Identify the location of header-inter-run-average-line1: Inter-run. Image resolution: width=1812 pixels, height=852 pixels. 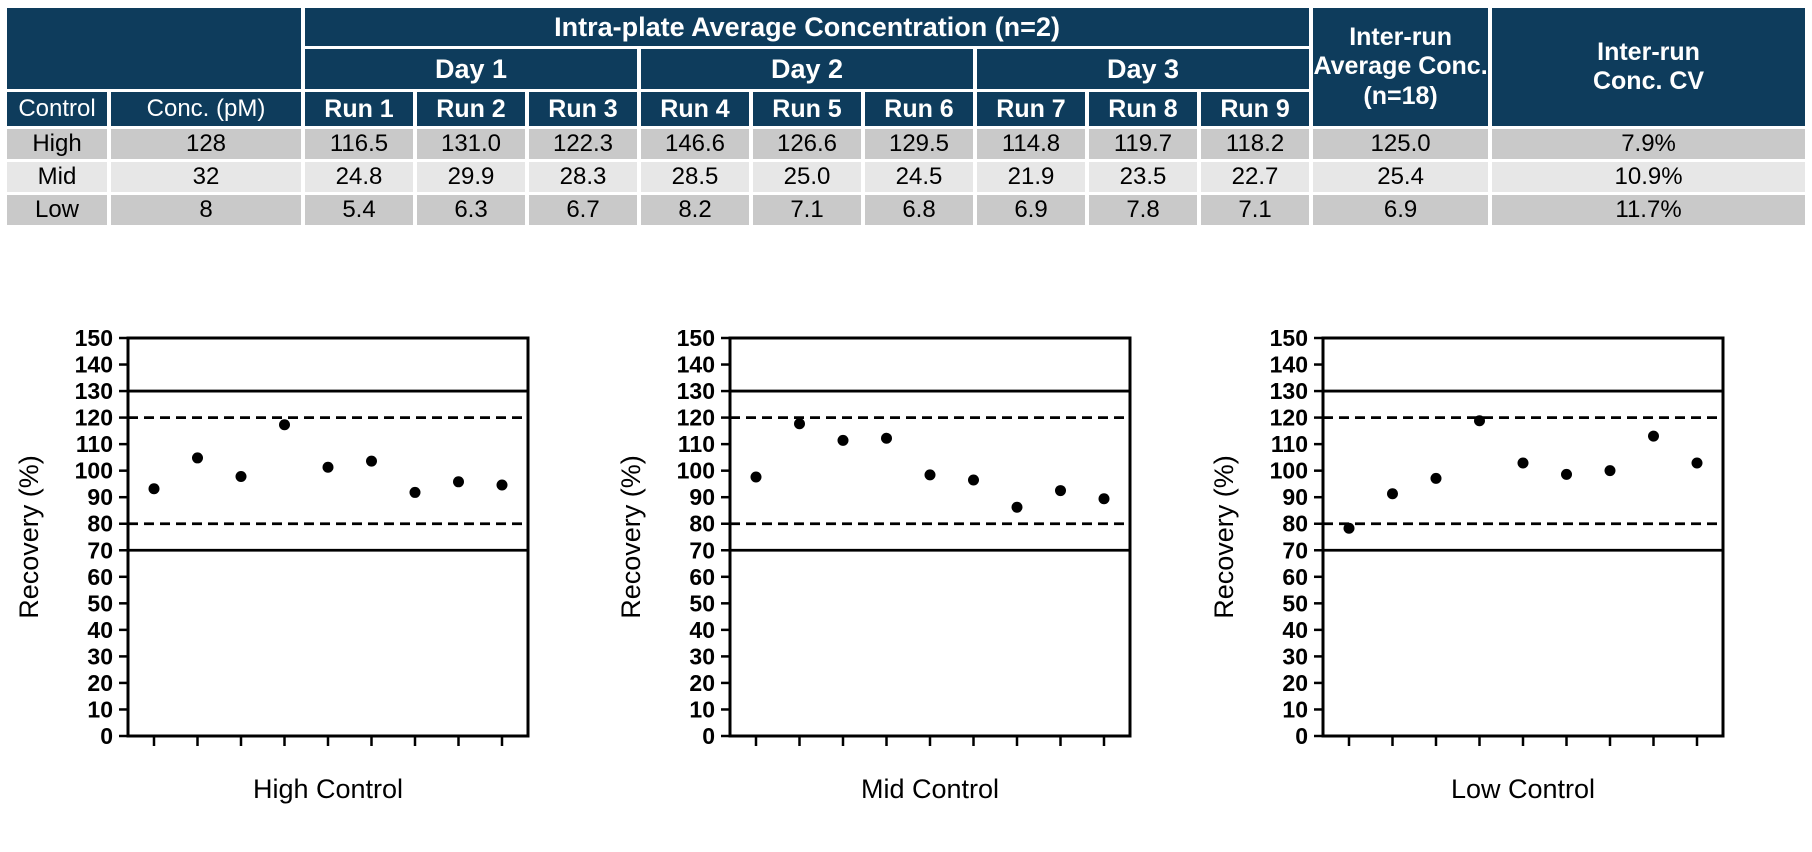
(1400, 36).